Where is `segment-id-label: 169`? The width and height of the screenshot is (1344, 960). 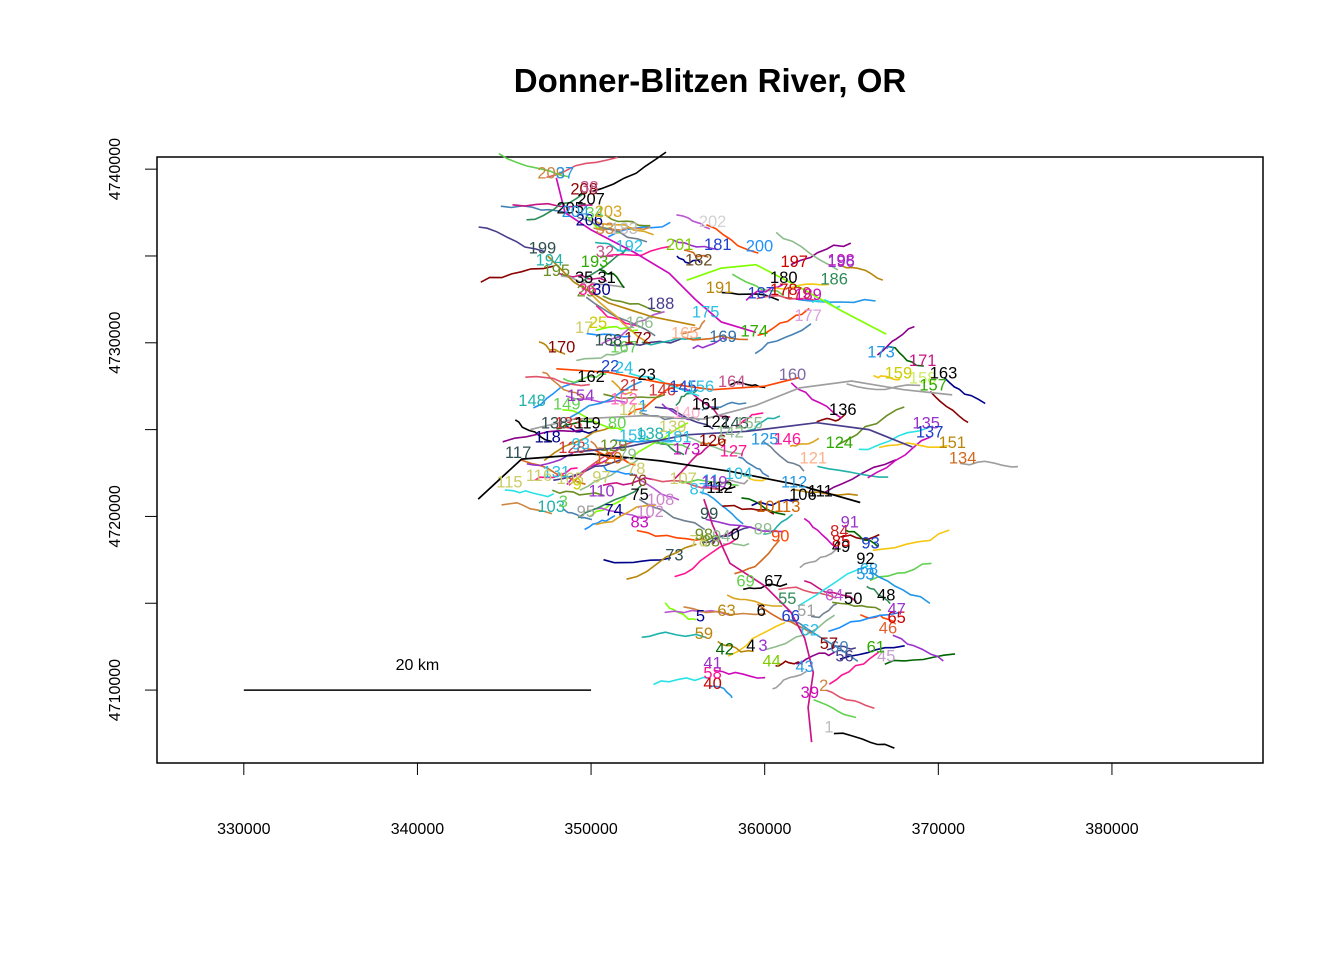 segment-id-label: 169 is located at coordinates (723, 337).